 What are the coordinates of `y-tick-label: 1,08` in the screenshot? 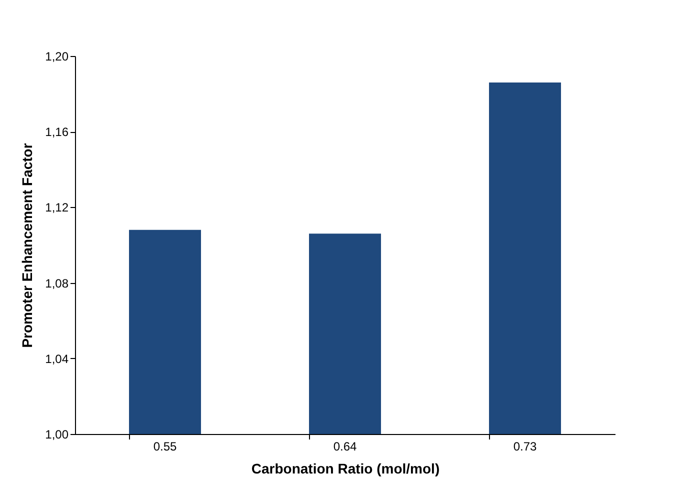 It's located at (57, 283).